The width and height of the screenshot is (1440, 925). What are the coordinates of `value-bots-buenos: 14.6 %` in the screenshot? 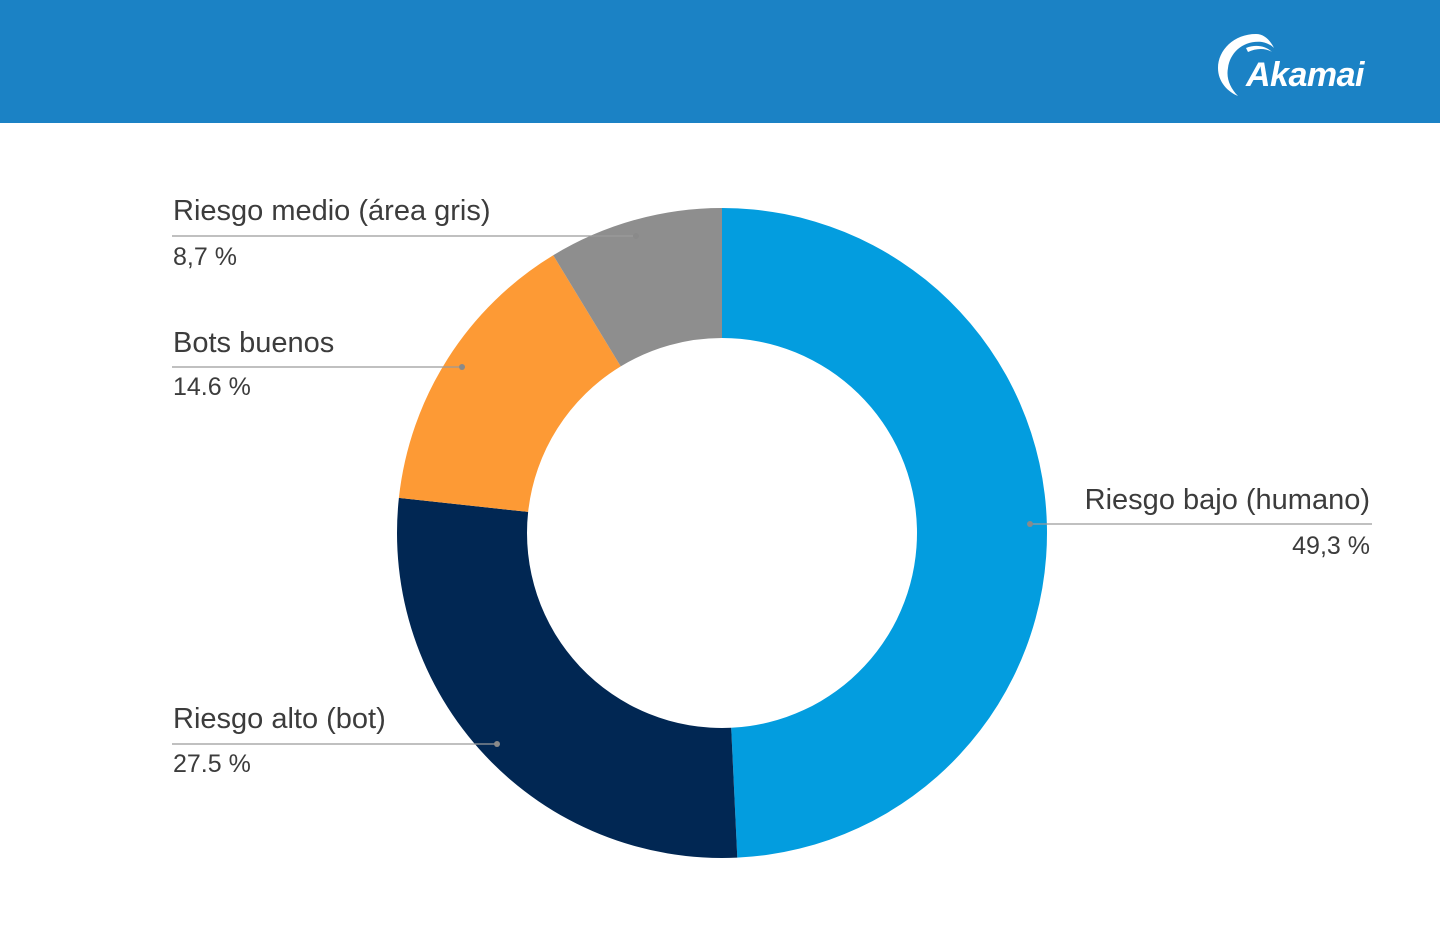 It's located at (212, 387).